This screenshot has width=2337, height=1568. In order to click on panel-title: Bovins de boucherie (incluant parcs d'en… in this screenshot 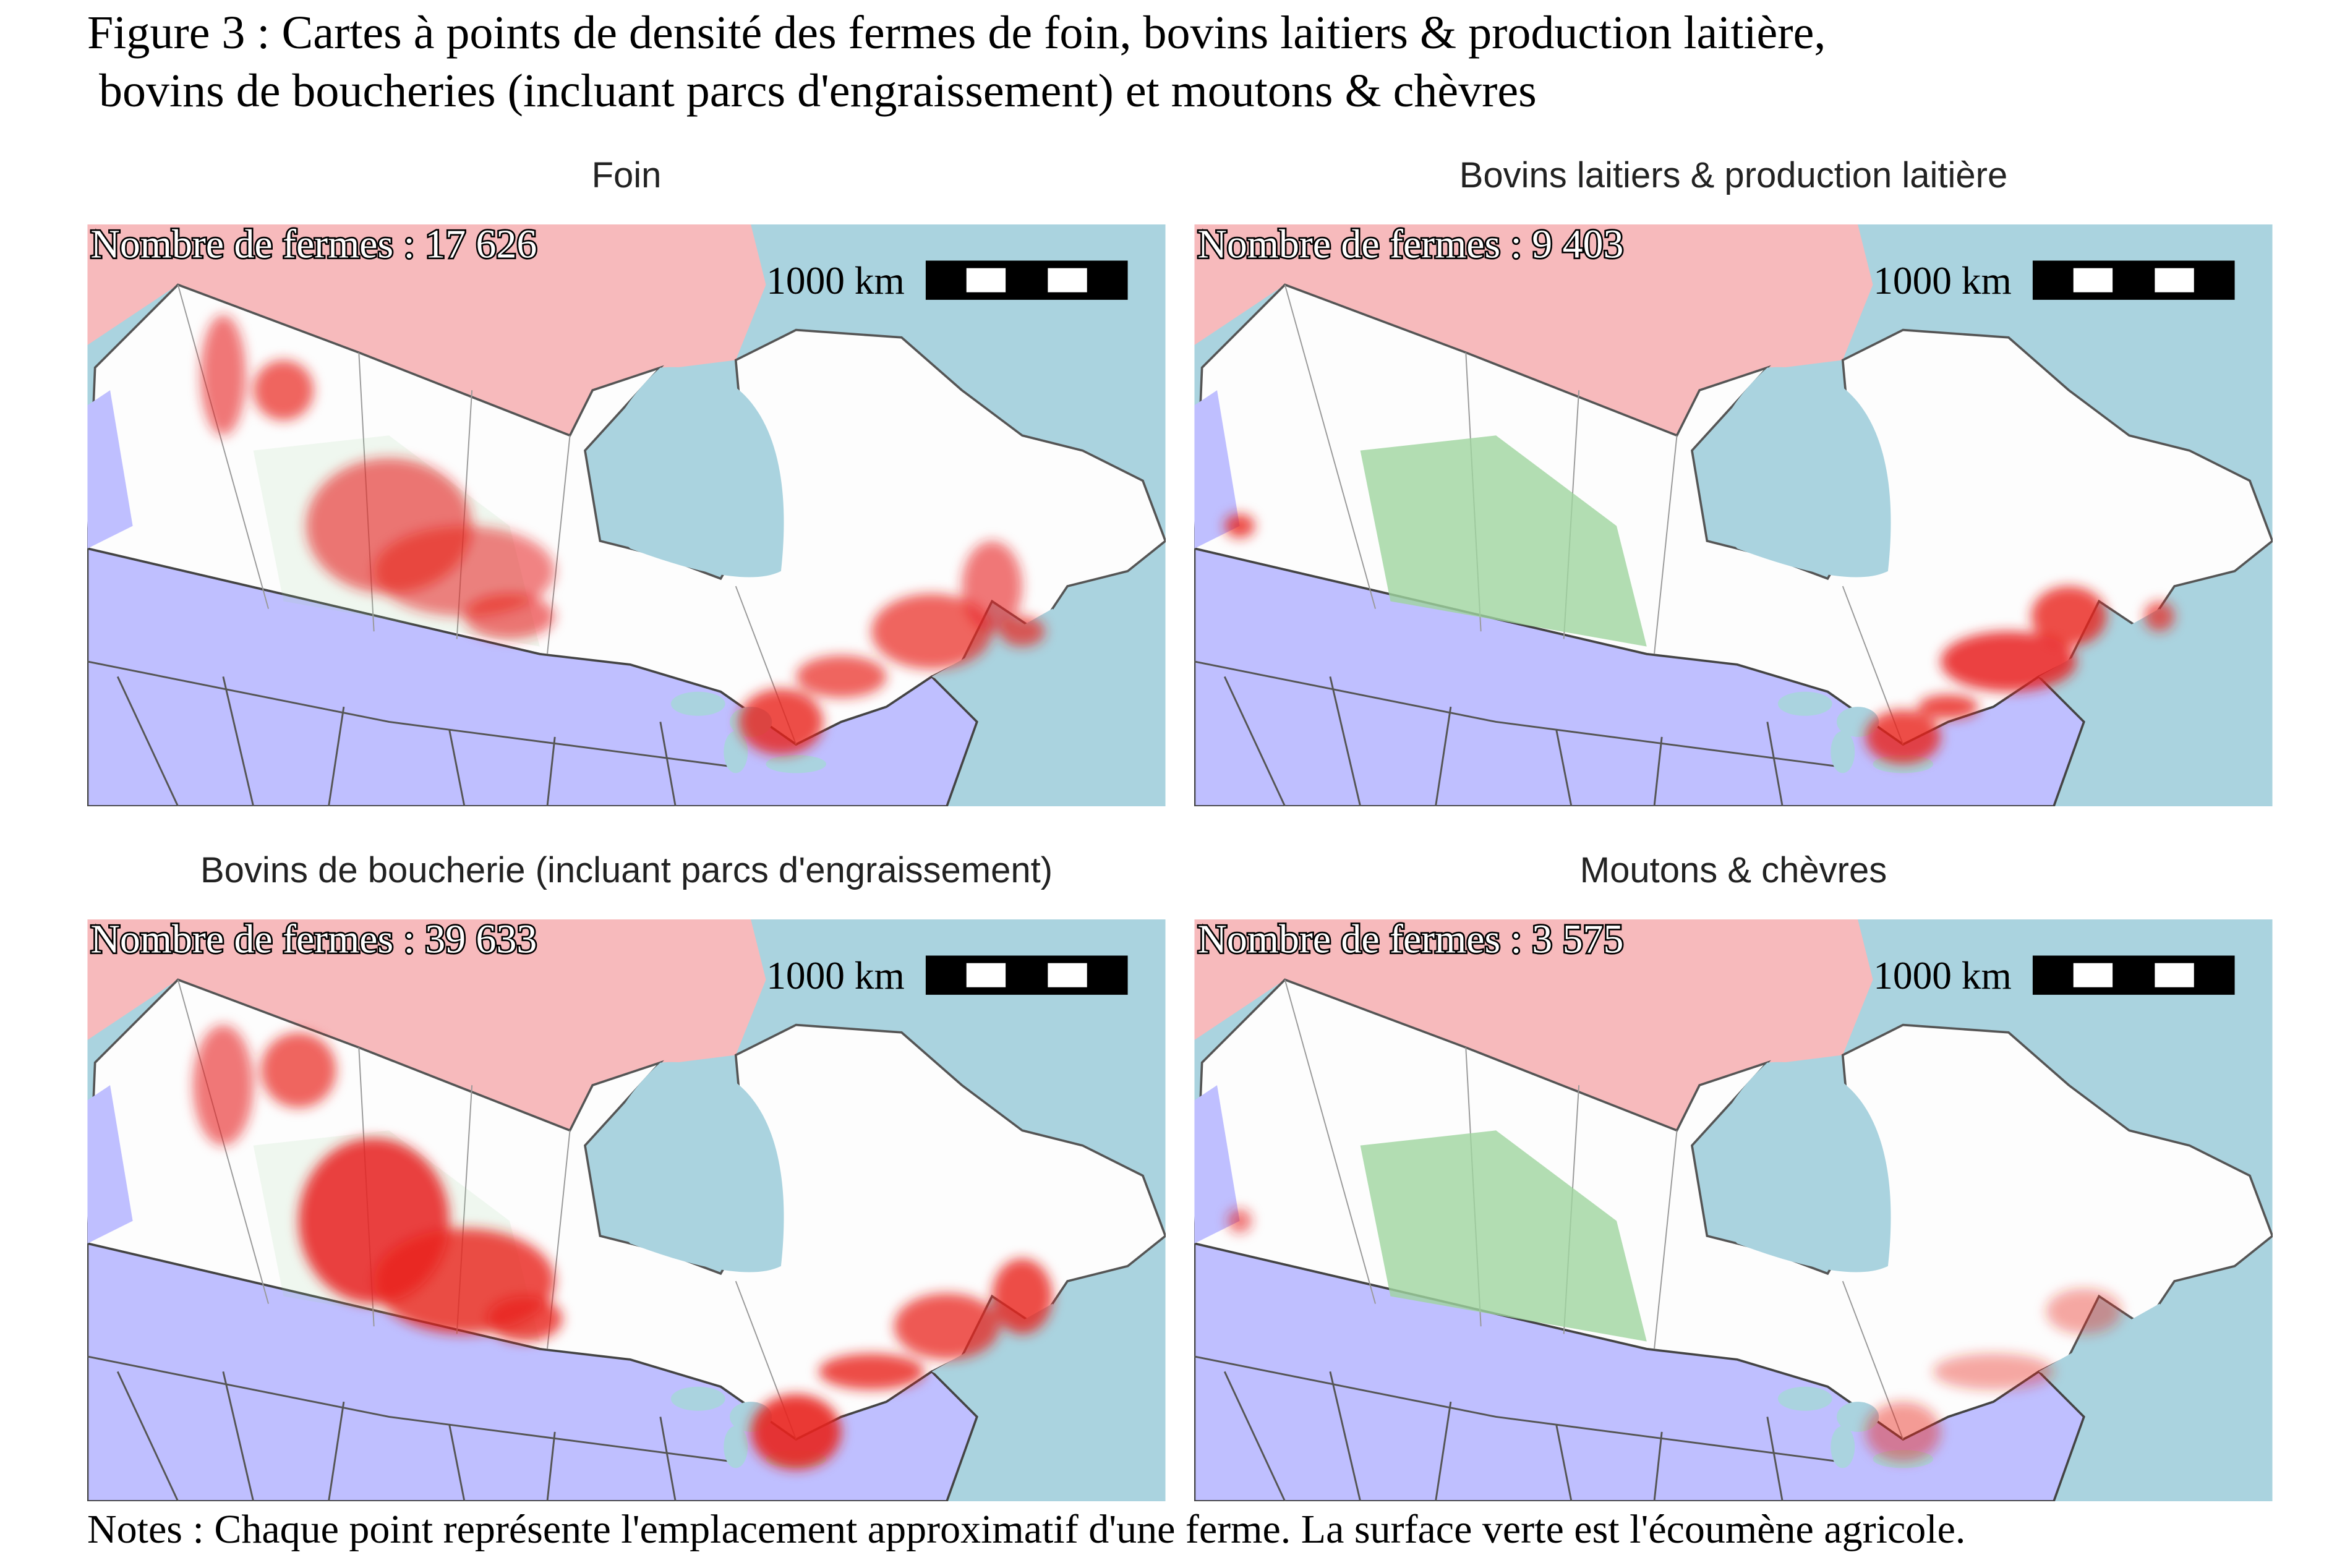, I will do `click(626, 870)`.